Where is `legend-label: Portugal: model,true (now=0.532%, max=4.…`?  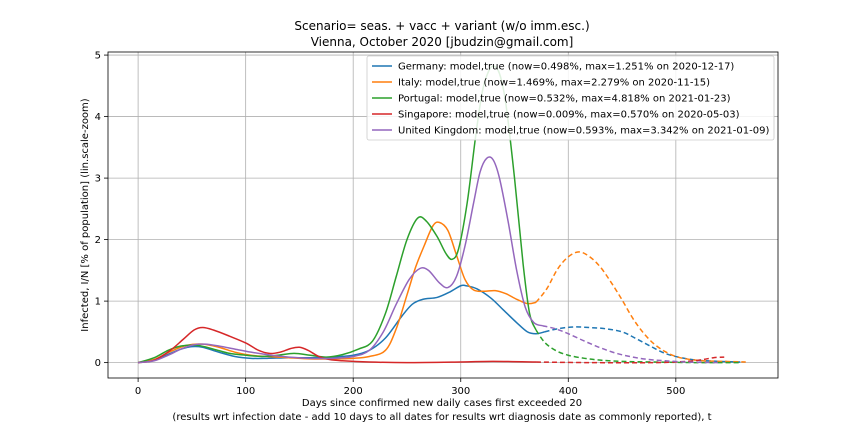
legend-label: Portugal: model,true (now=0.532%, max=4.… is located at coordinates (564, 99).